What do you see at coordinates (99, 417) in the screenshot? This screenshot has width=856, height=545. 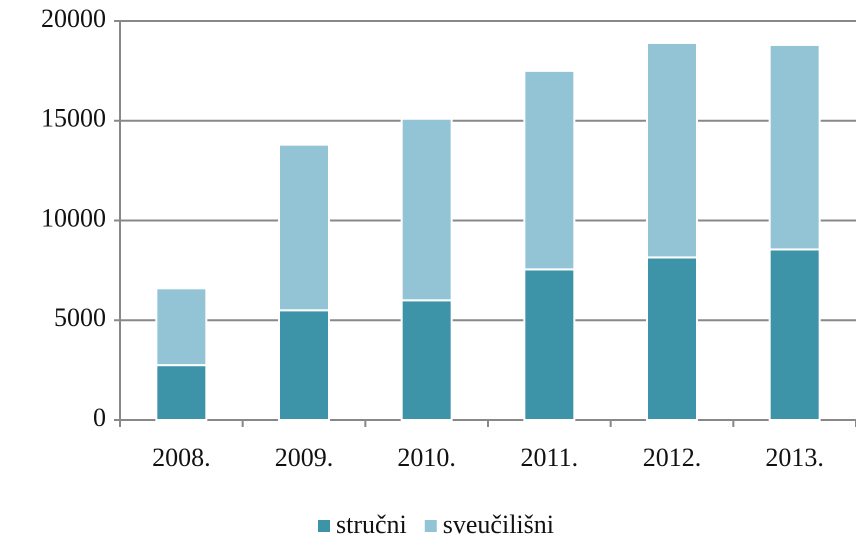 I see `y-tick-label: 0` at bounding box center [99, 417].